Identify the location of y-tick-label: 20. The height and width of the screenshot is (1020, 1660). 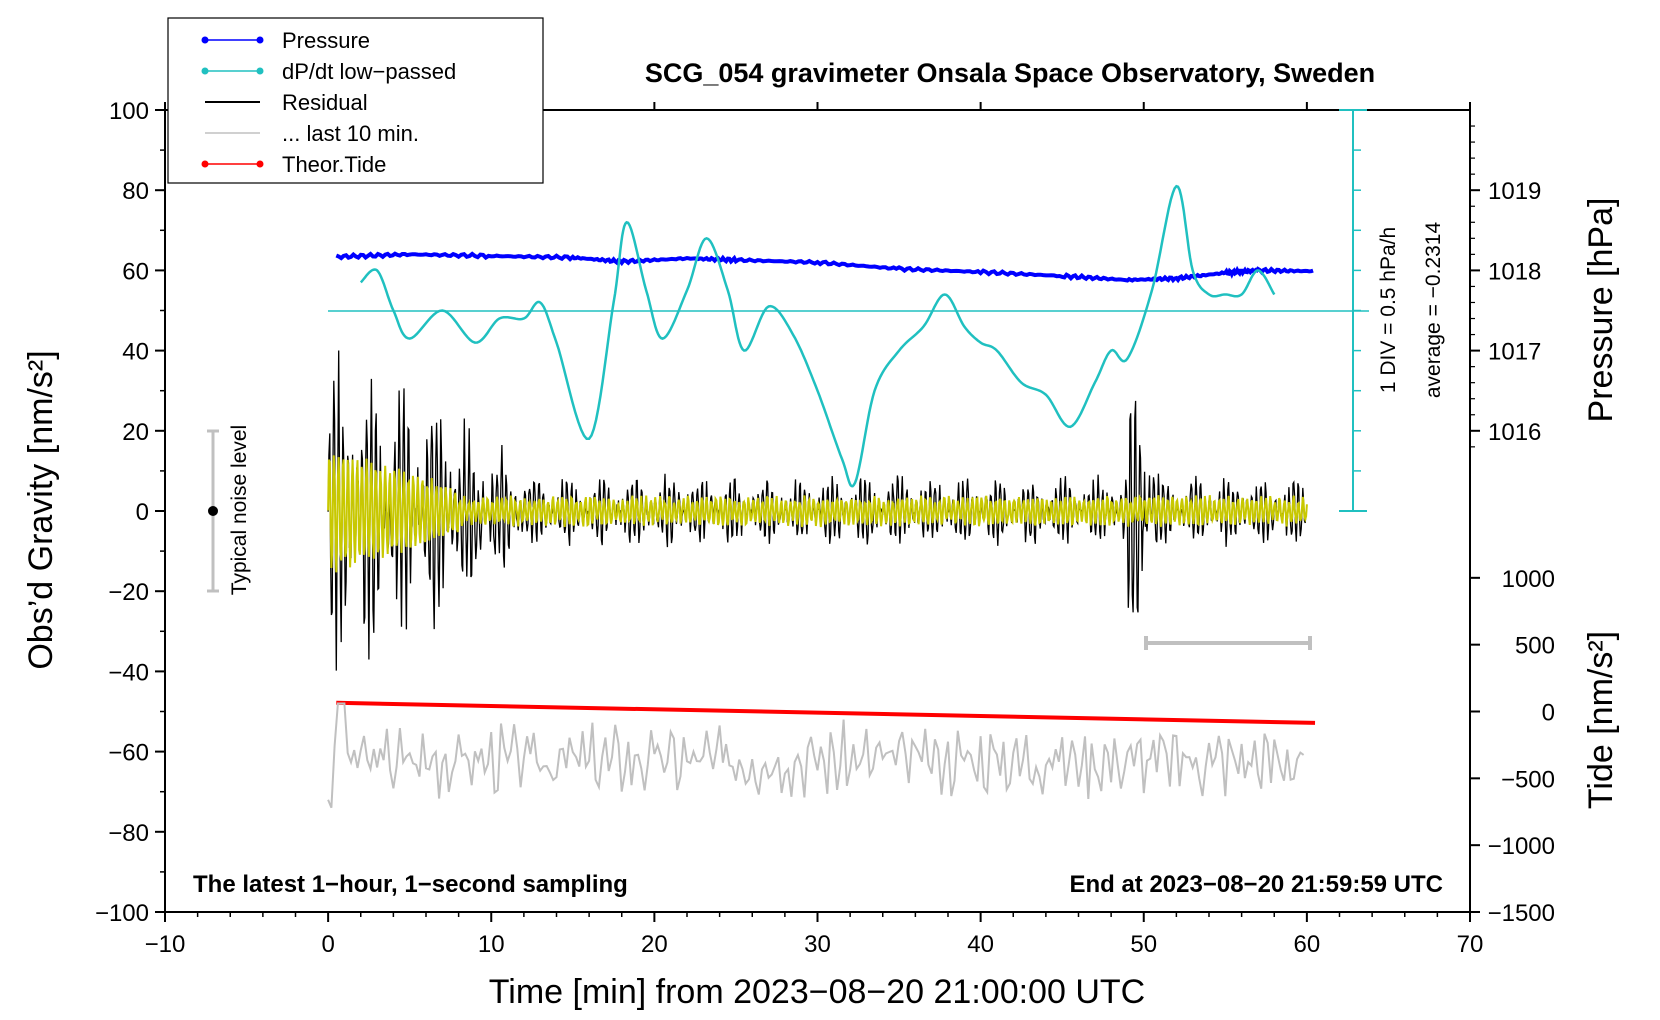
(135, 432).